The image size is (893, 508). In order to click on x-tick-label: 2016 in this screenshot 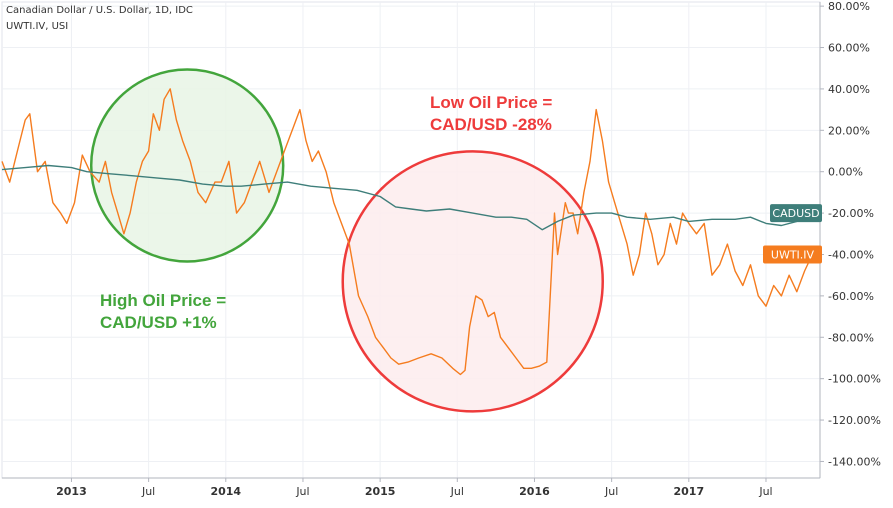, I will do `click(534, 491)`.